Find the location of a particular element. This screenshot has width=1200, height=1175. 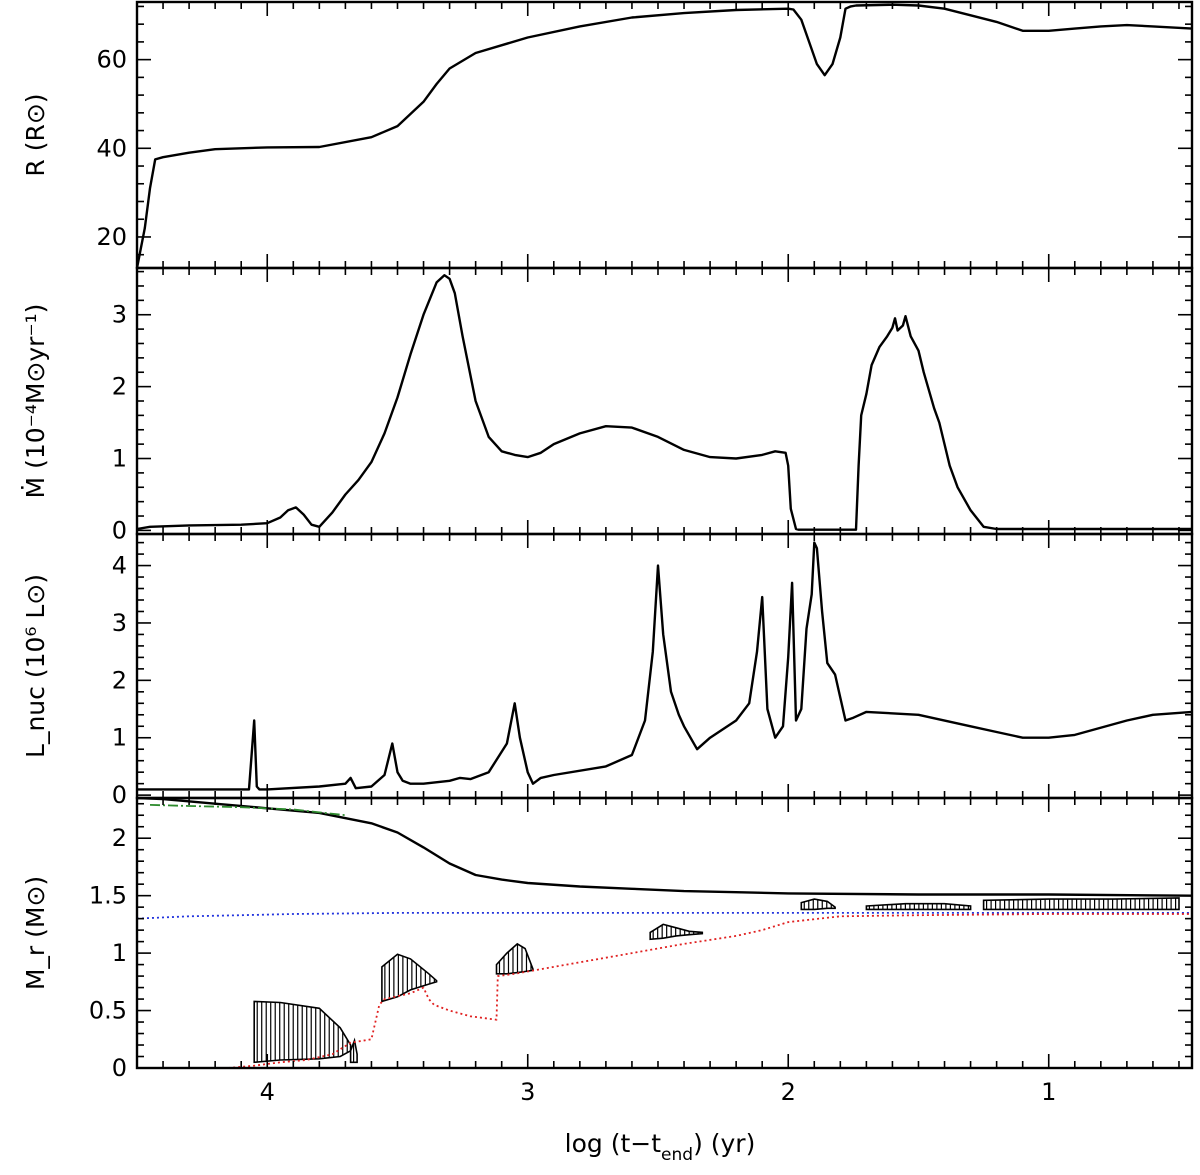

kippenhahn-series-blue-dotted is located at coordinates (664, 916).